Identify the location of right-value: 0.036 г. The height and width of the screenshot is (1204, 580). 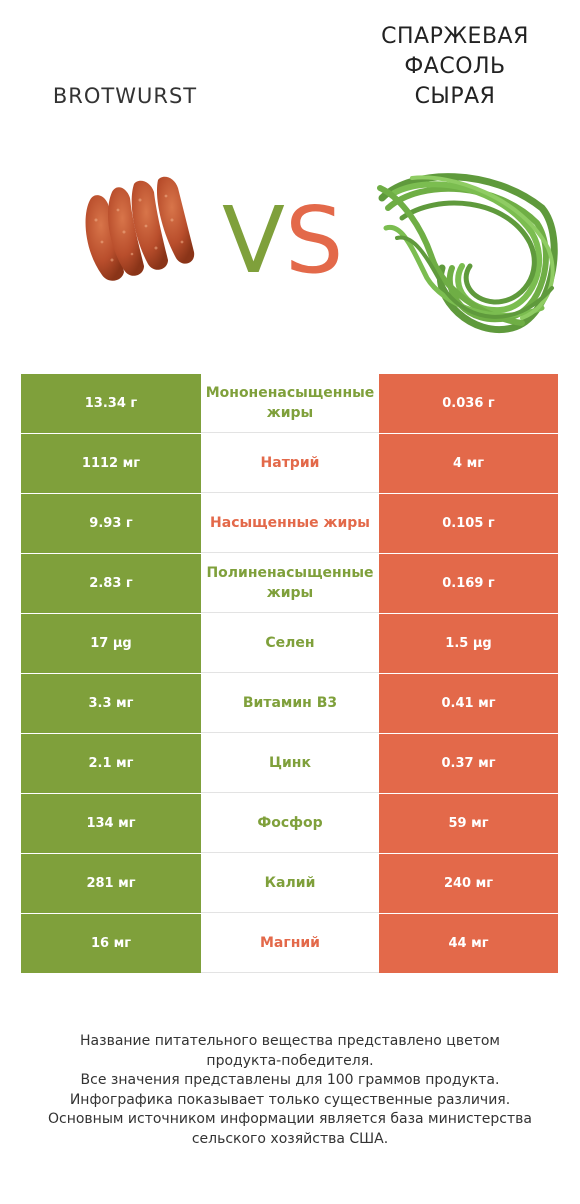
(468, 403).